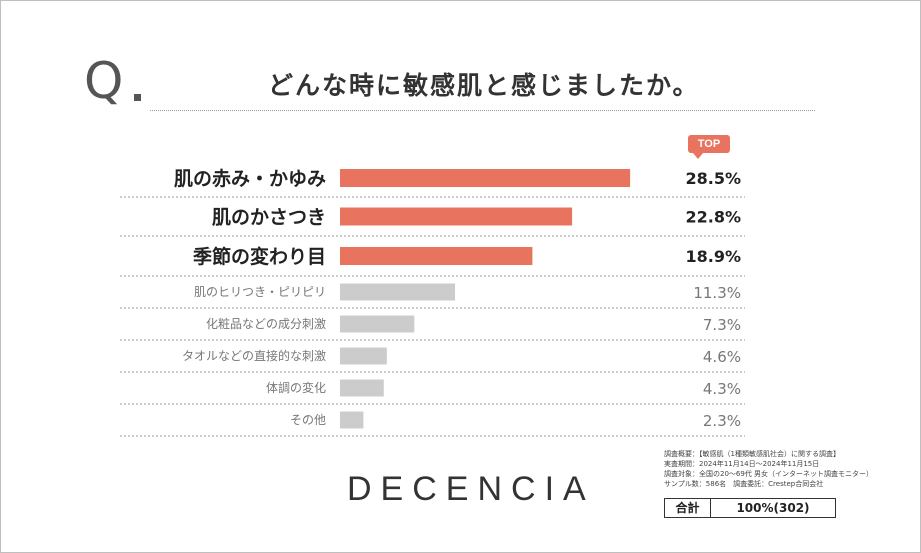 The height and width of the screenshot is (553, 921). What do you see at coordinates (259, 256) in the screenshot?
I see `category-label: 季節の変わり目` at bounding box center [259, 256].